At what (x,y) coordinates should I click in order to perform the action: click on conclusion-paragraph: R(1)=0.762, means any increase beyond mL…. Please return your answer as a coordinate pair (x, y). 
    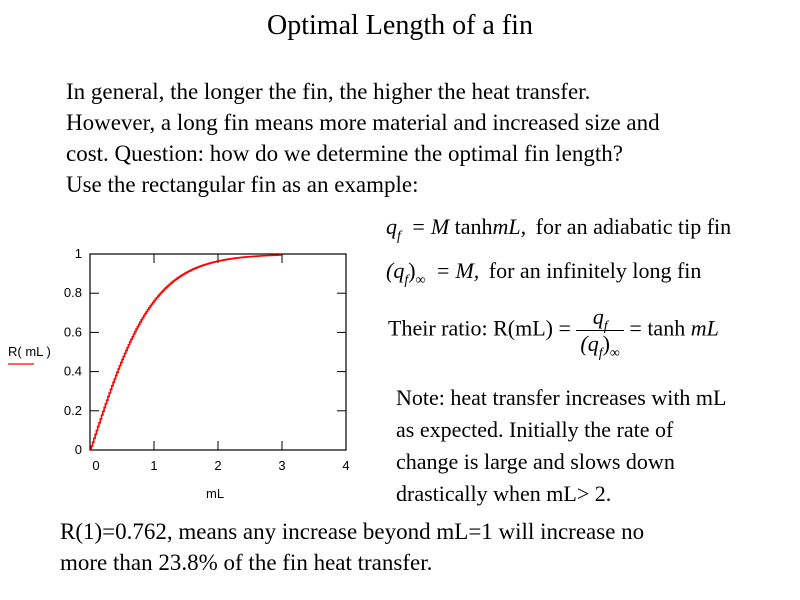
    Looking at the image, I should click on (352, 547).